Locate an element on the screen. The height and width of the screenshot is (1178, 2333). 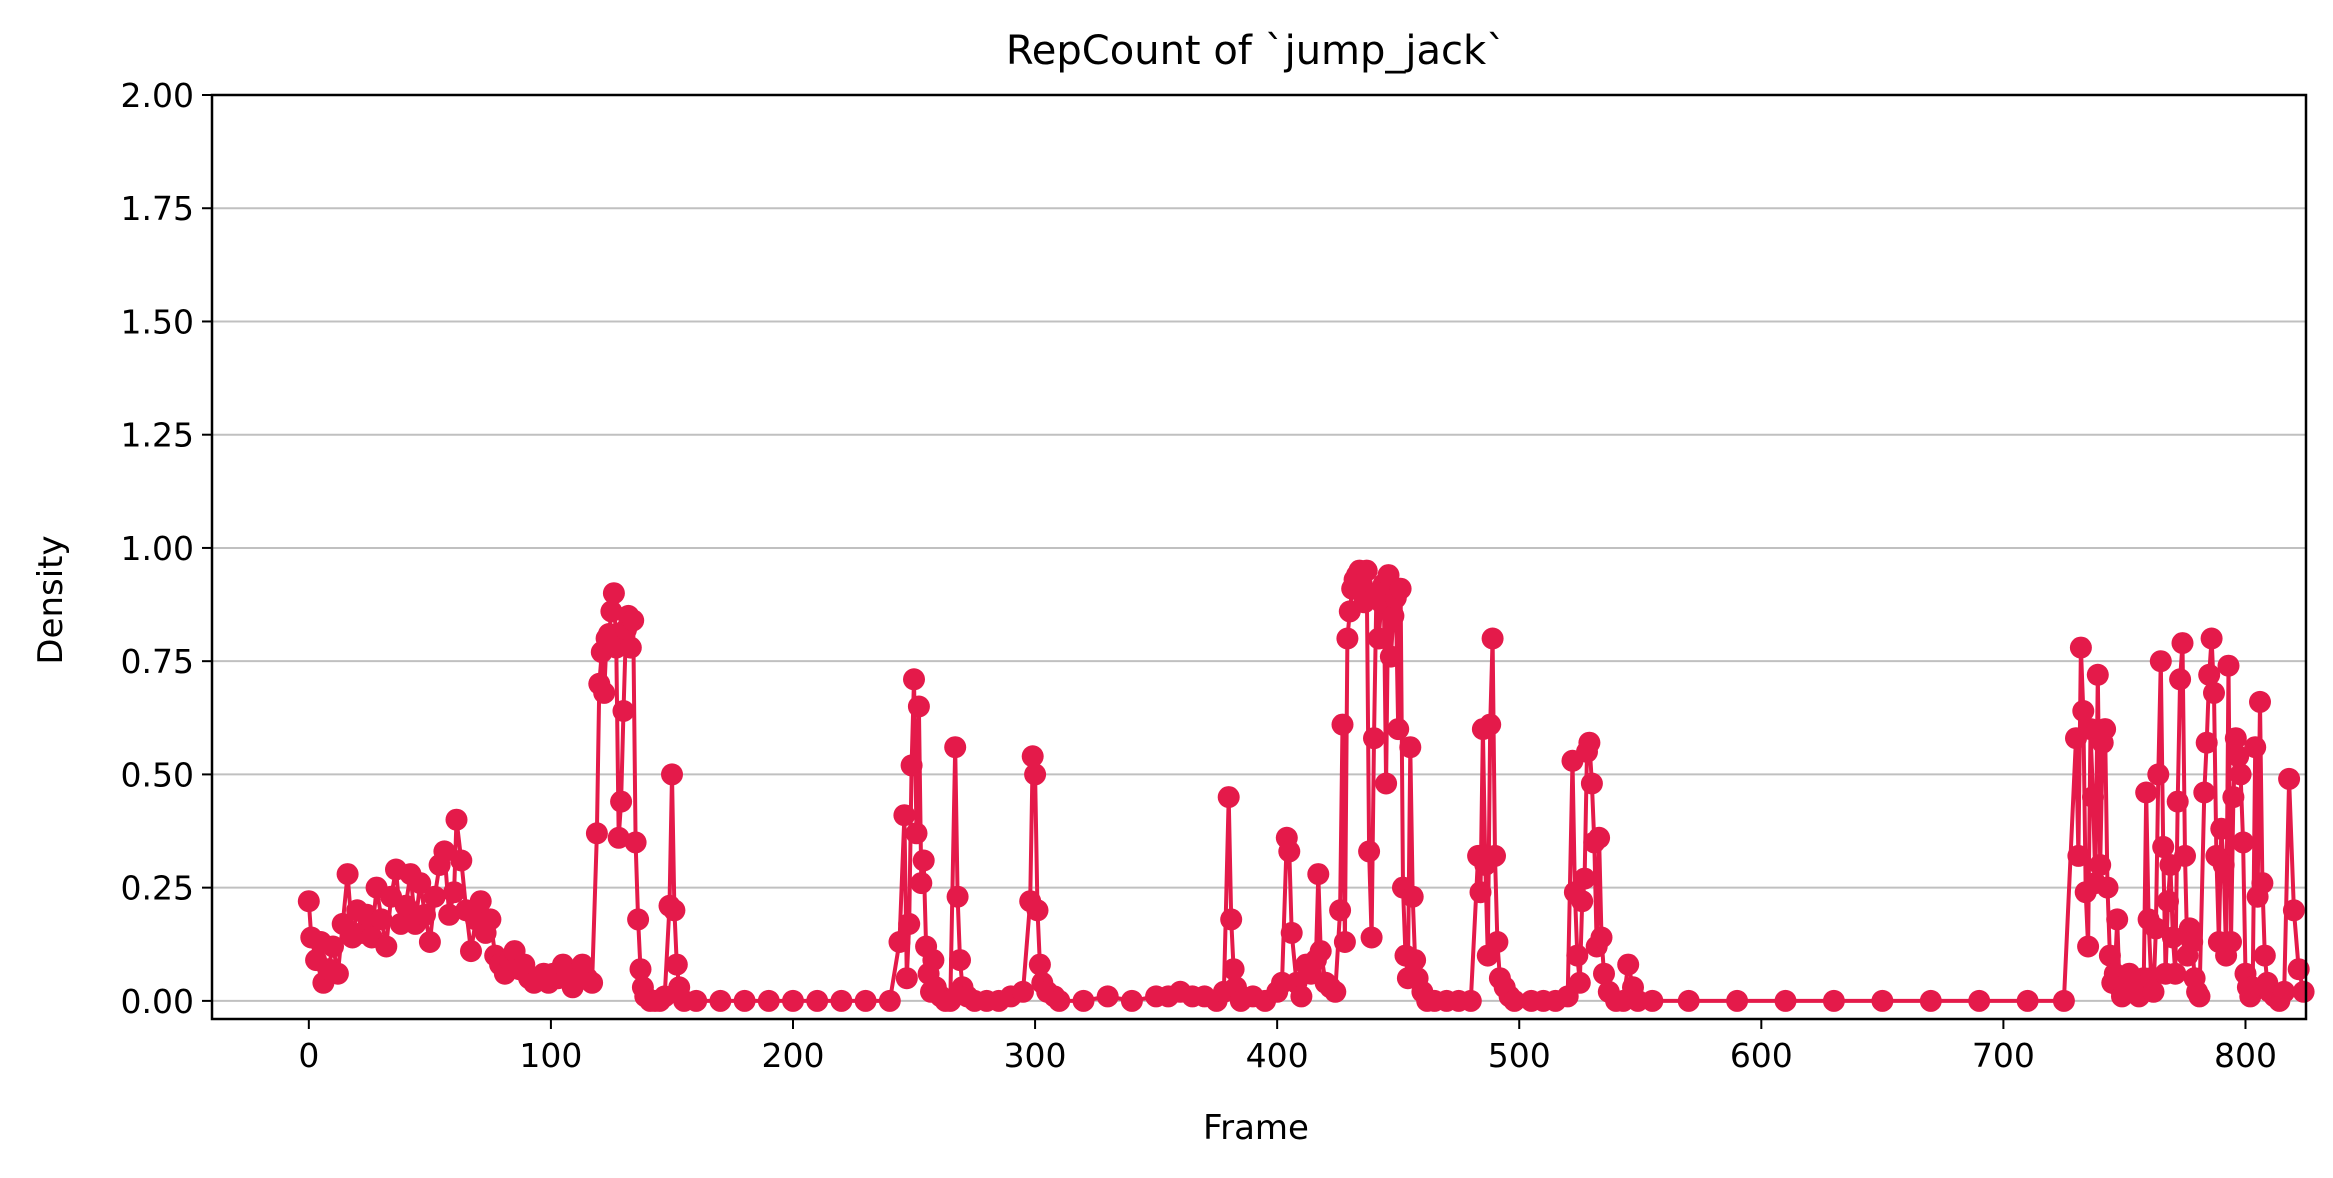
x-tick-label: 200 is located at coordinates (792, 1055).